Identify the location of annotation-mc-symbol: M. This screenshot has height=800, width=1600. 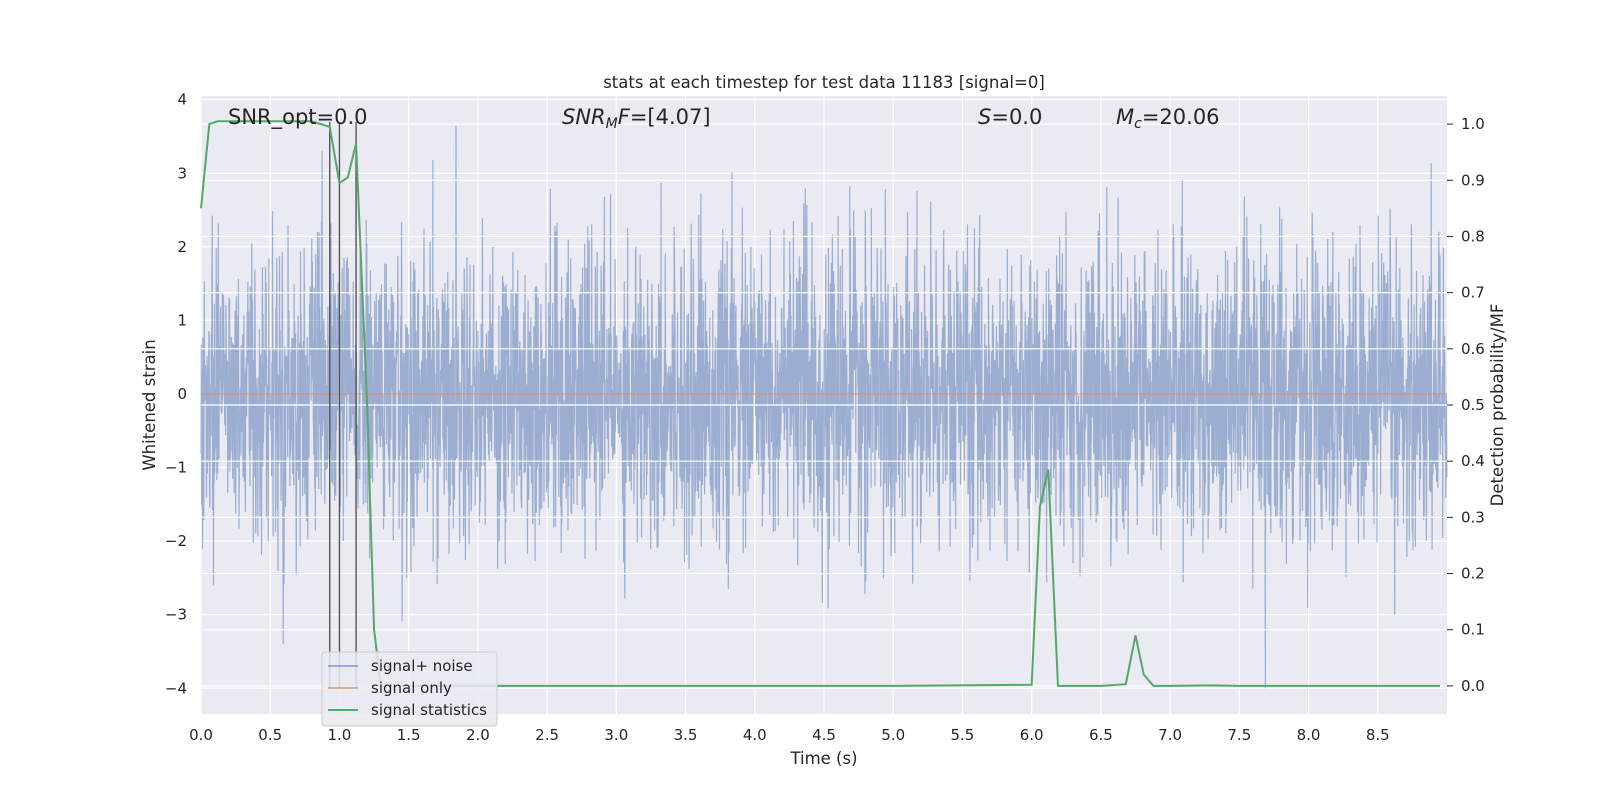
(1125, 117).